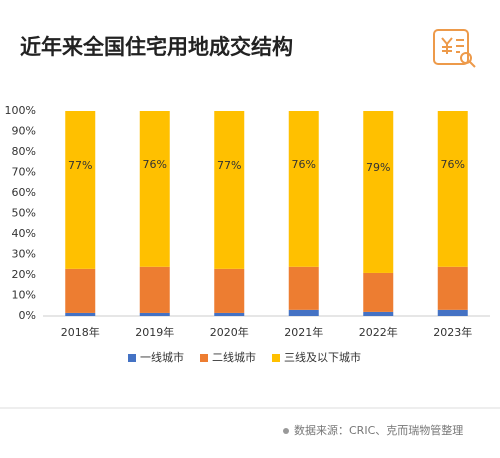  Describe the element at coordinates (162, 357) in the screenshot. I see `legend-label: 一线城市` at that location.